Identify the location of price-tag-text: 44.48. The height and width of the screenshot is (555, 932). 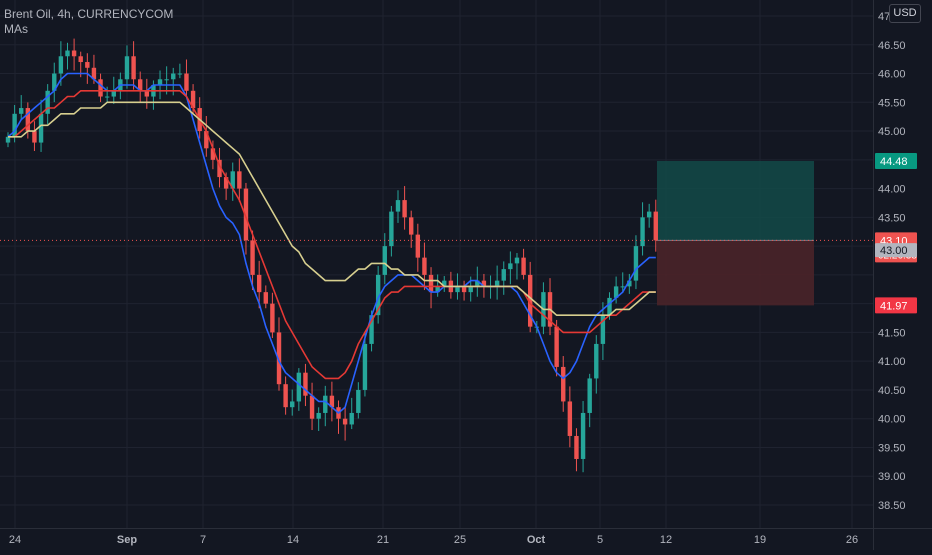
(894, 162).